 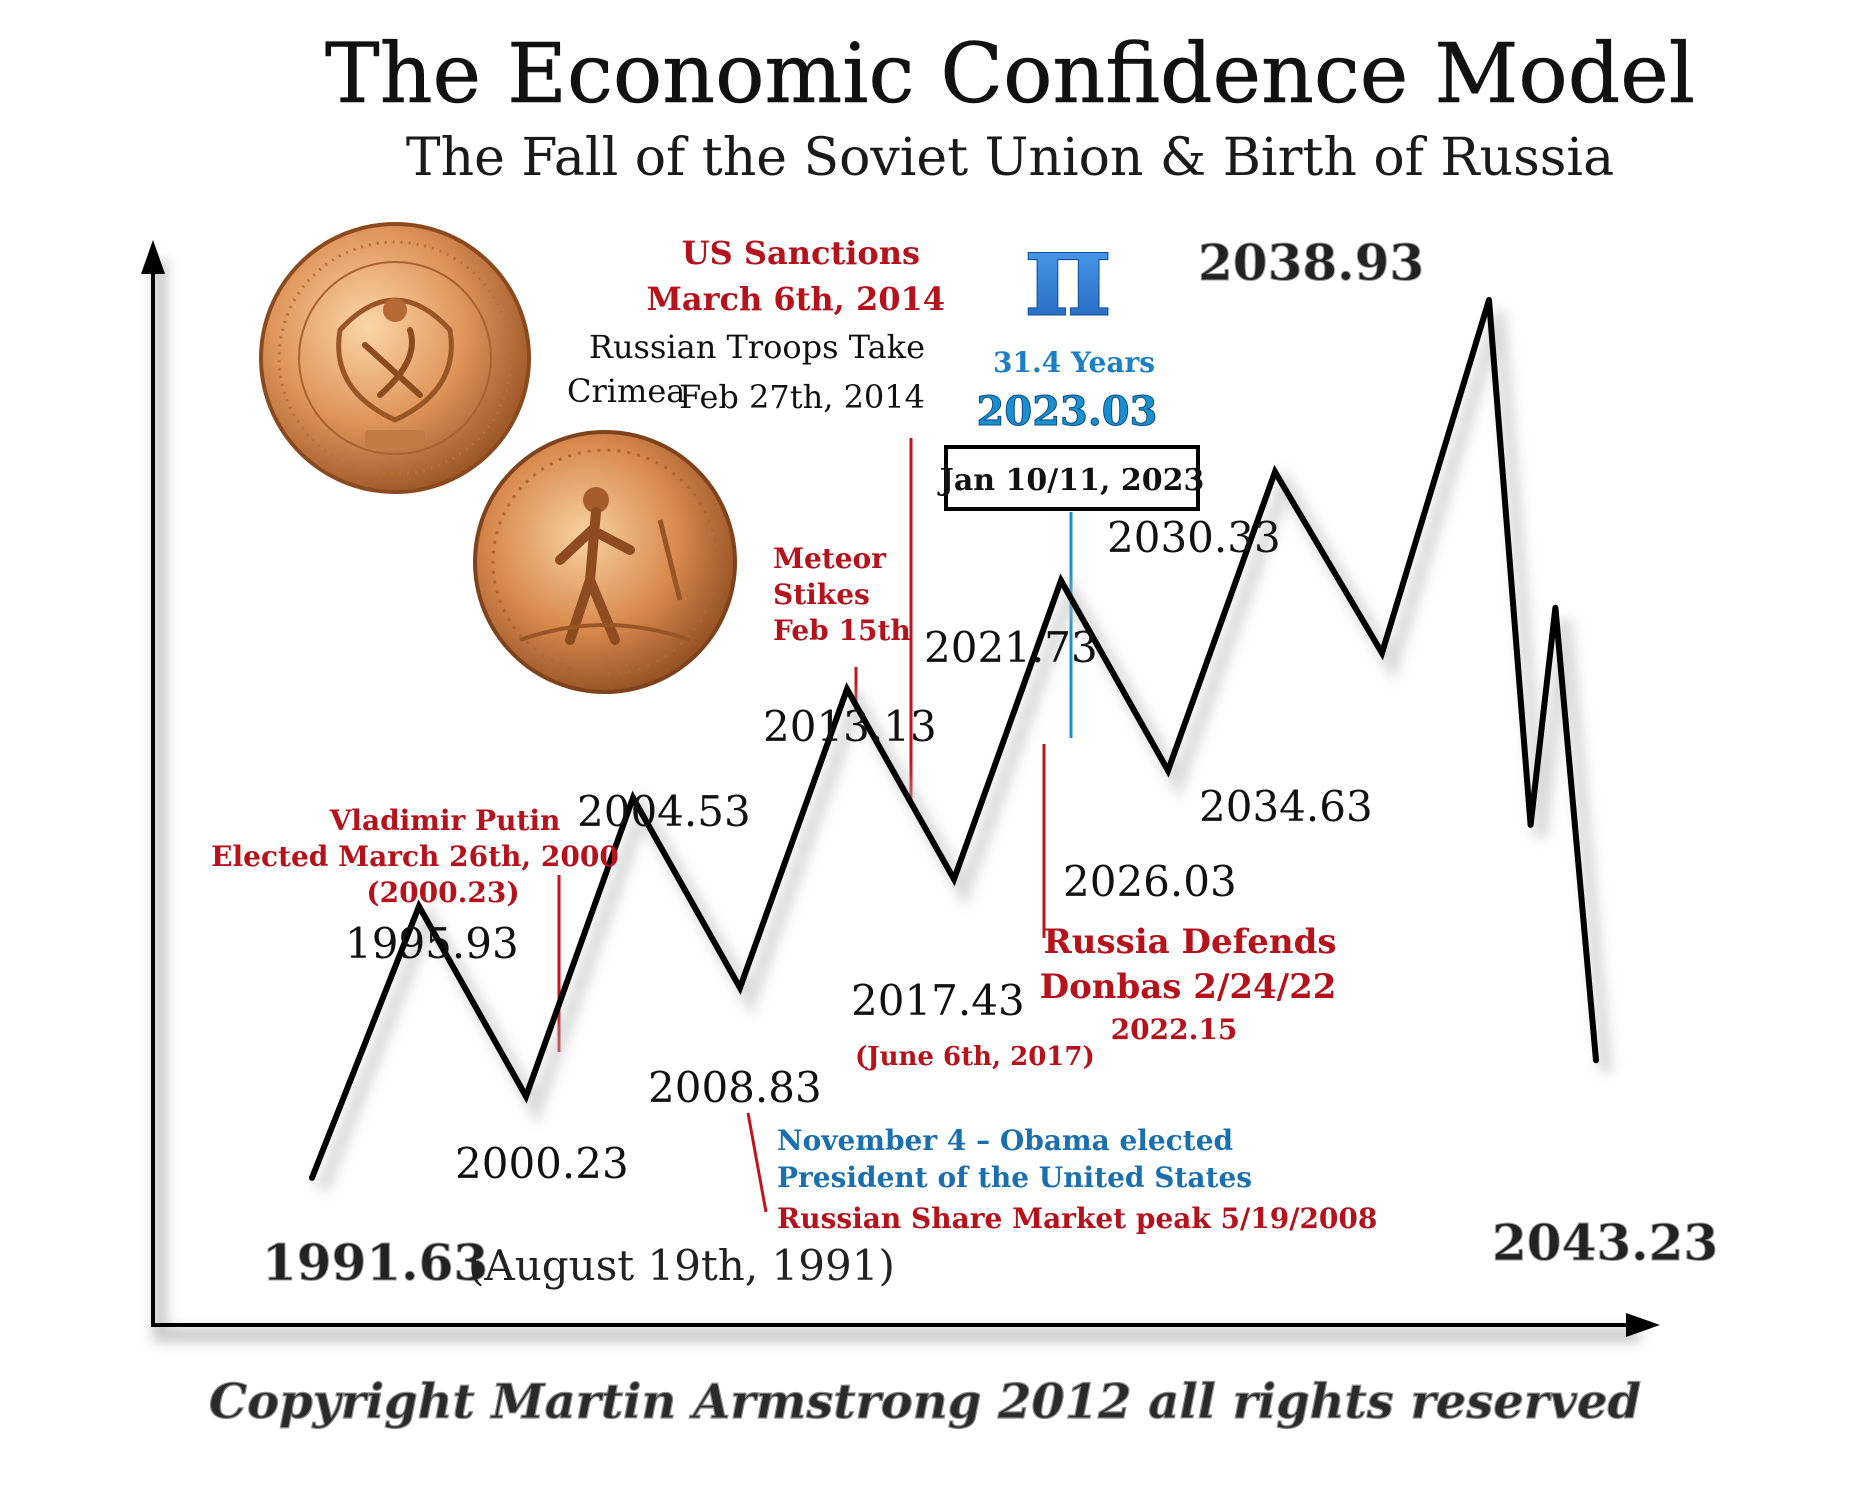 I want to click on gold-coin-emblem-obverse, so click(x=395, y=358).